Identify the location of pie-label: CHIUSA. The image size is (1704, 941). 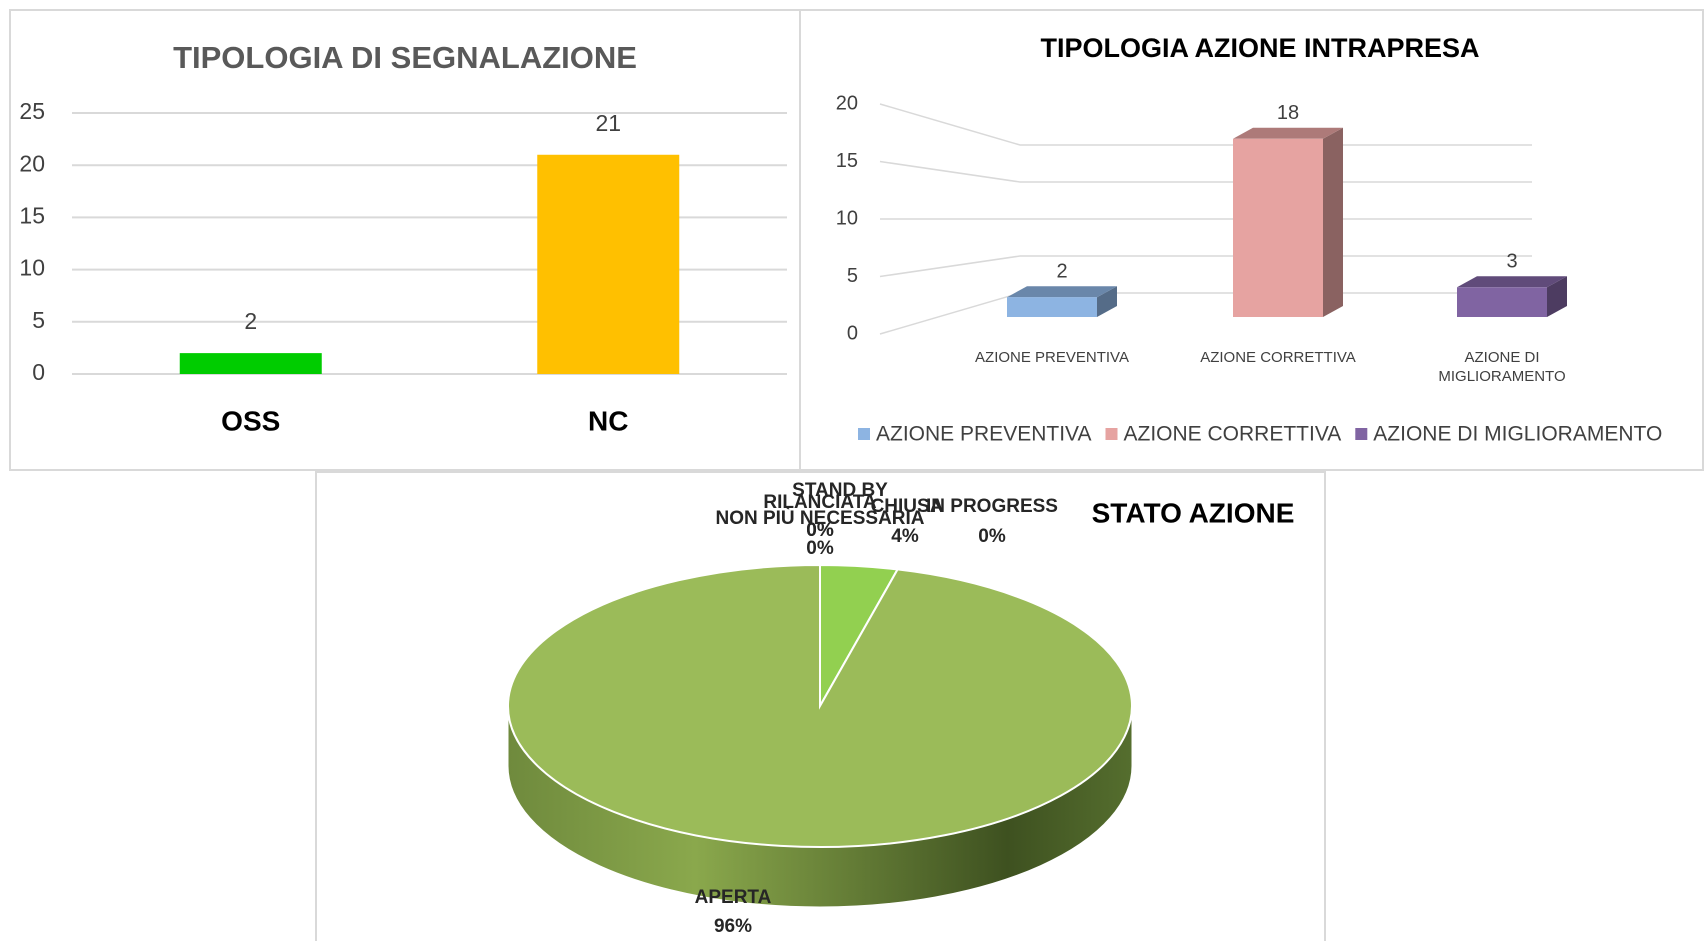
(907, 506).